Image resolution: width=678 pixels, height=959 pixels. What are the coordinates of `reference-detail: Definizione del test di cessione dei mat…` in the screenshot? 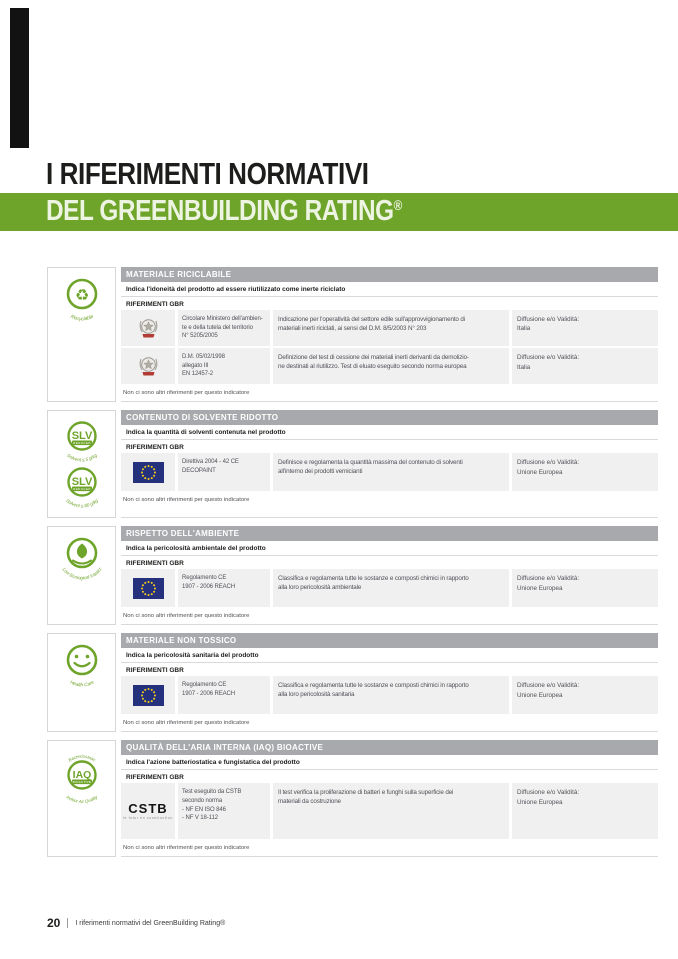 It's located at (391, 366).